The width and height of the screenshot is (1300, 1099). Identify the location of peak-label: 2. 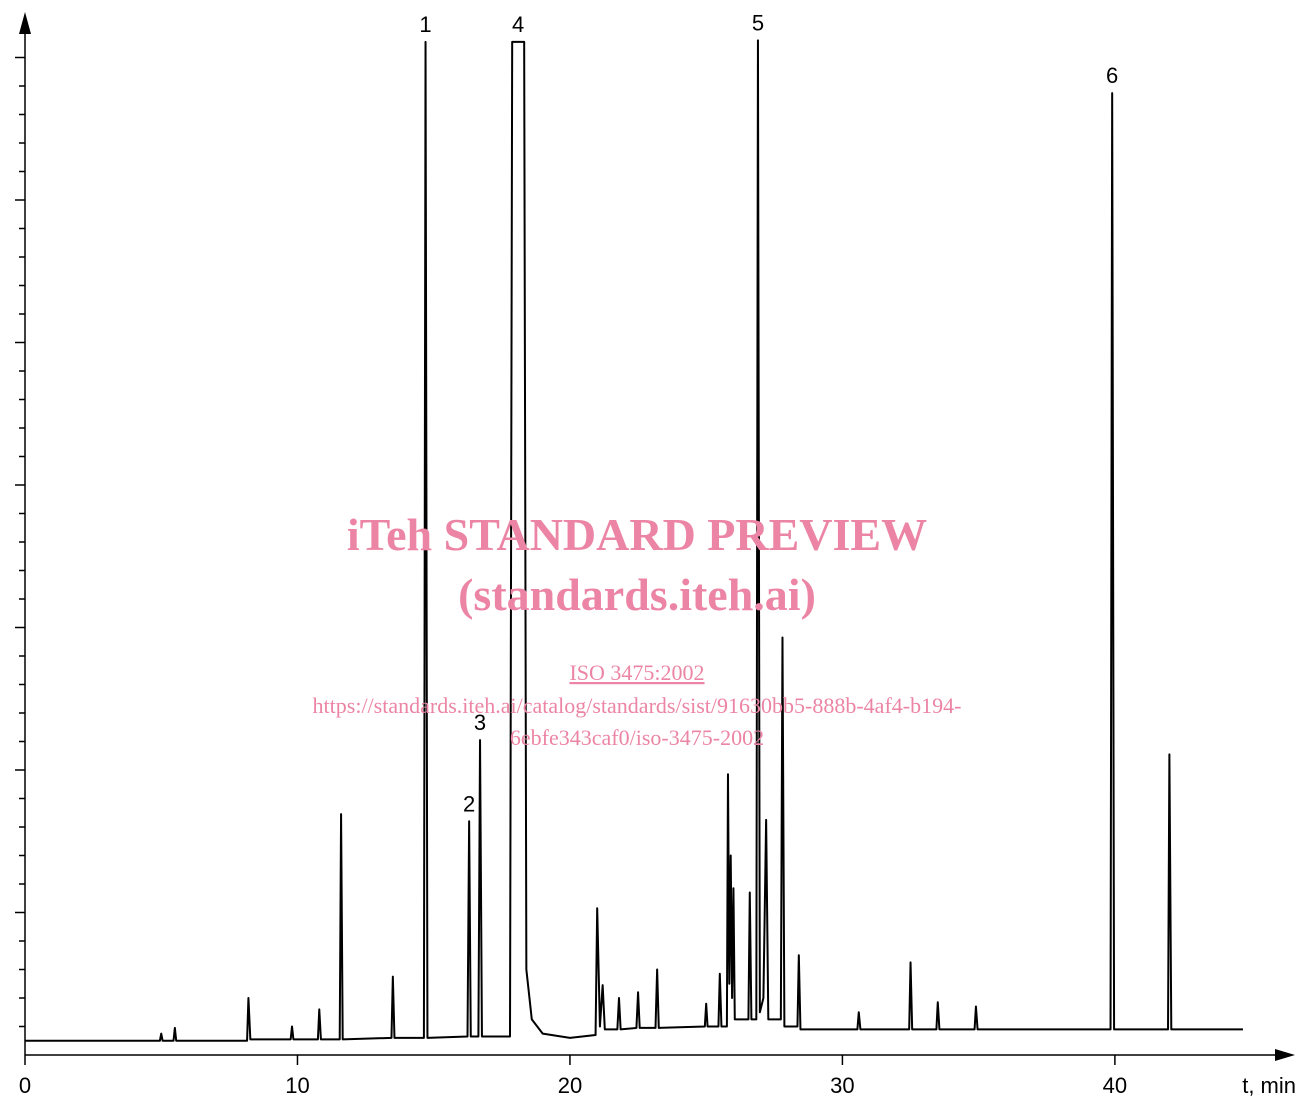
(469, 803).